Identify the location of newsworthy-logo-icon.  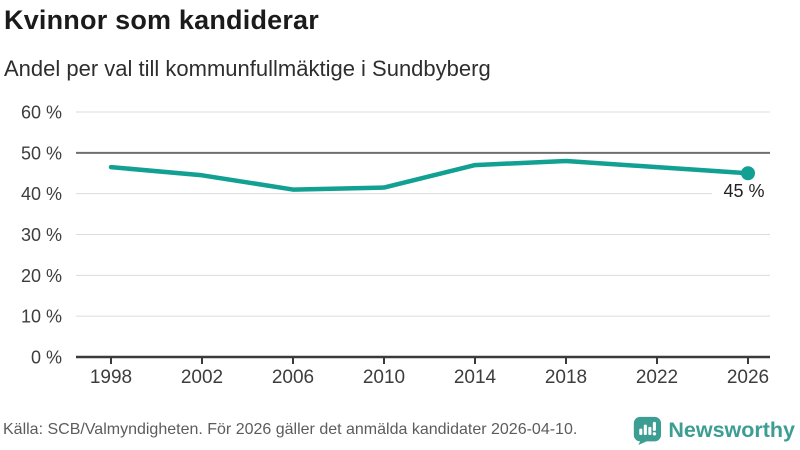
(648, 430).